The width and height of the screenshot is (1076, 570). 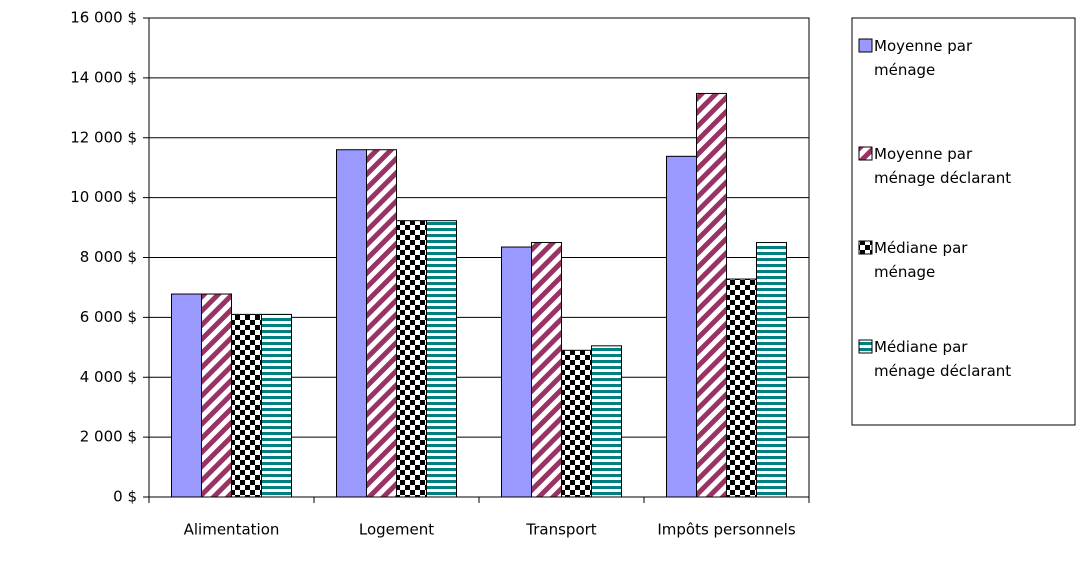 I want to click on y-tick-label: 4 000 $, so click(x=108, y=377).